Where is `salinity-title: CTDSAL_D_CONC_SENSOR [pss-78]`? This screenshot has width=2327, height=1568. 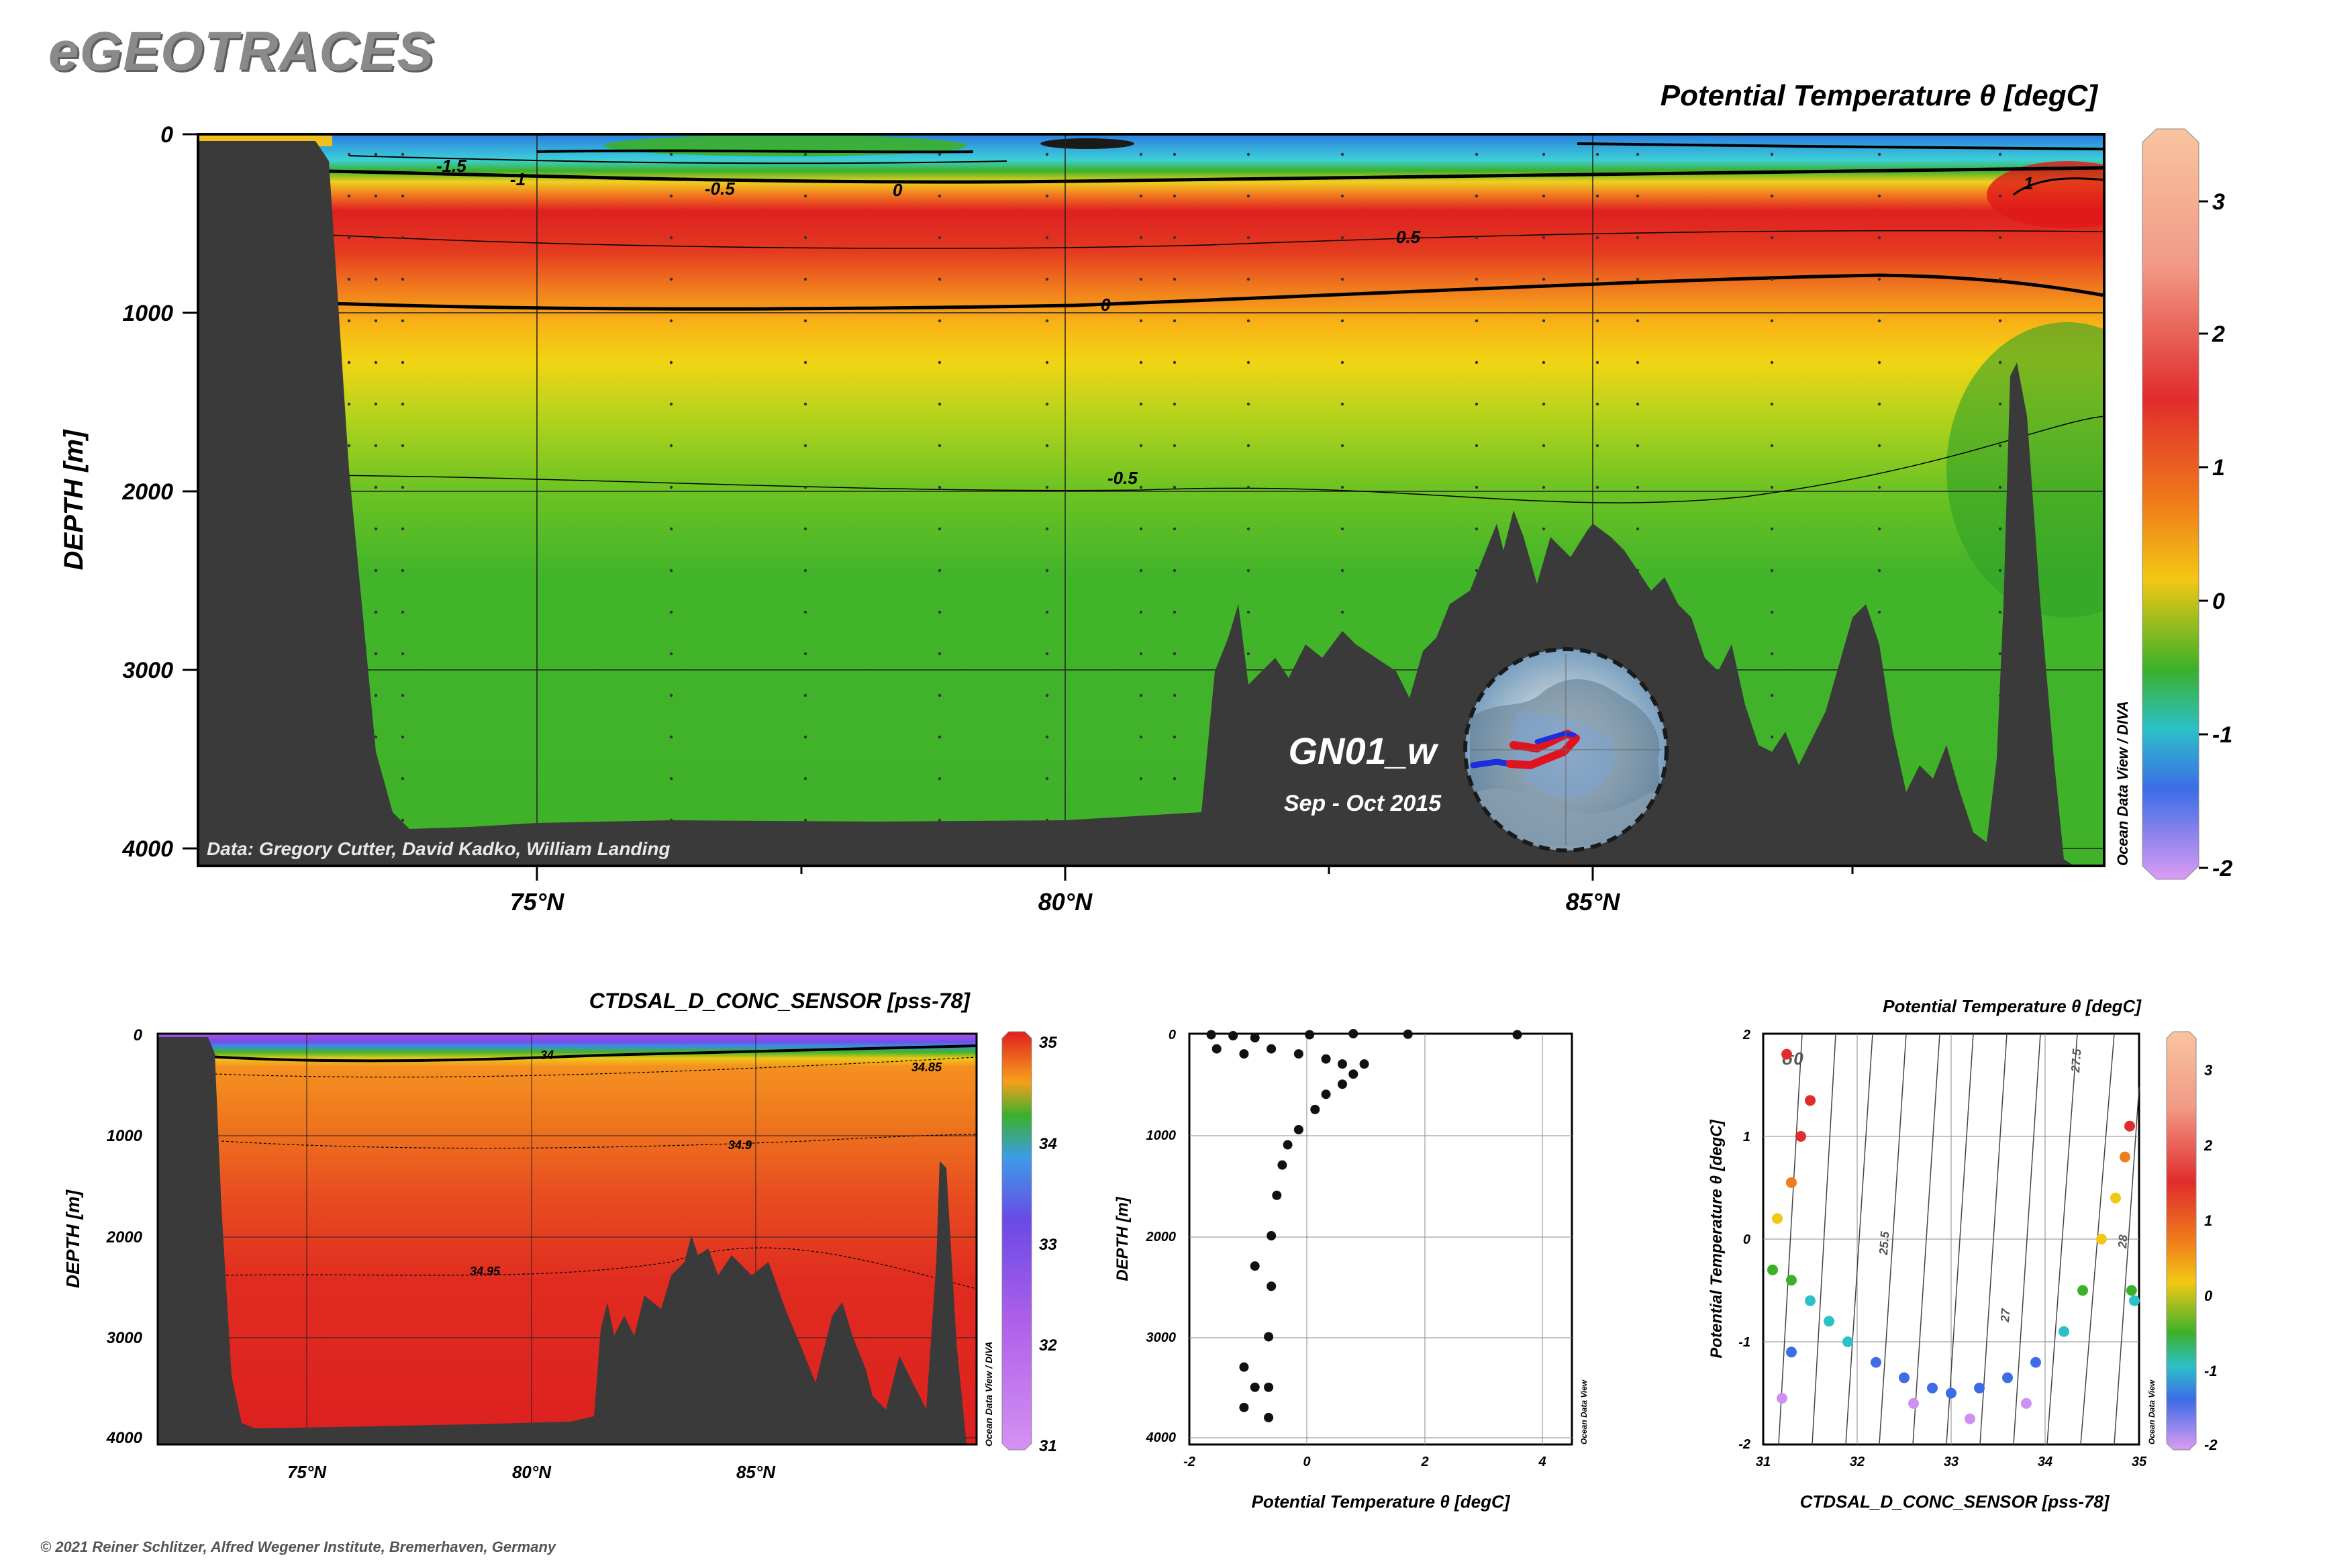
salinity-title: CTDSAL_D_CONC_SENSOR [pss-78] is located at coordinates (780, 1001).